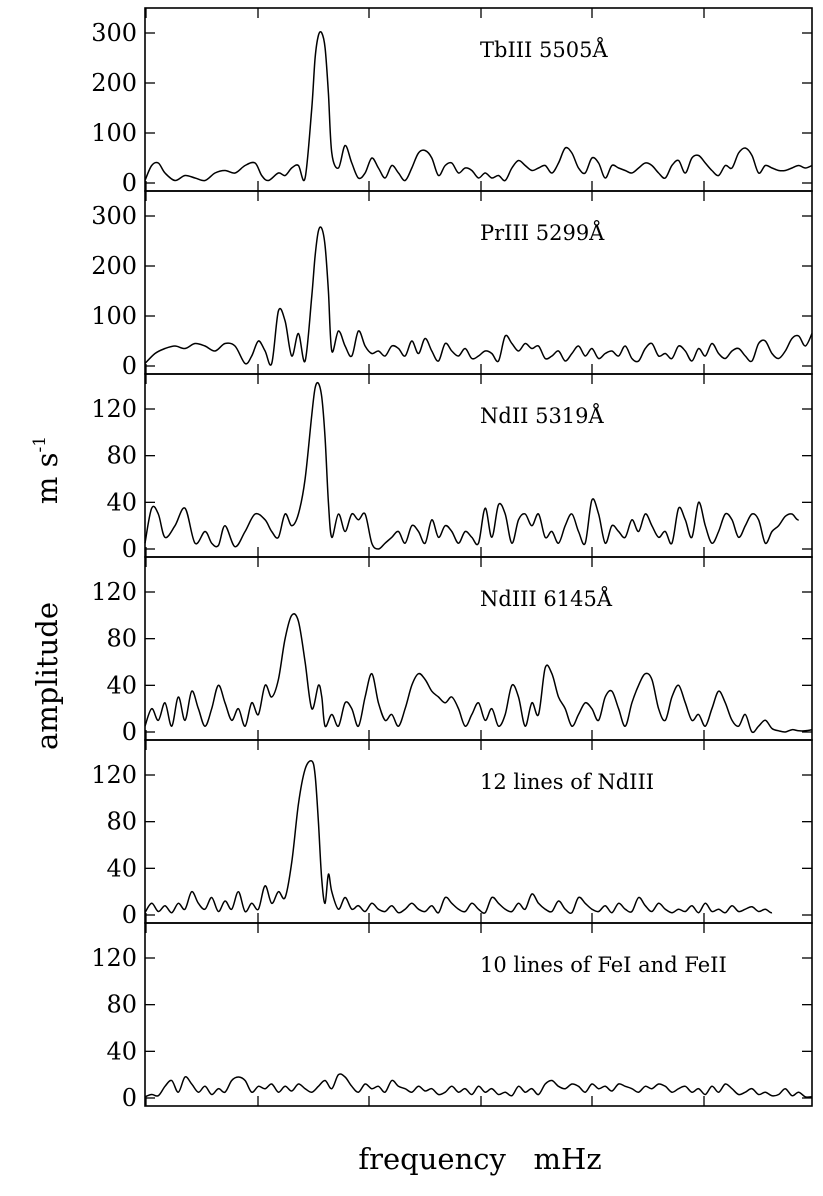 Image resolution: width=823 pixels, height=1196 pixels. I want to click on panel-5: 0 40 80 120 12 lines of NdIII, so click(452, 834).